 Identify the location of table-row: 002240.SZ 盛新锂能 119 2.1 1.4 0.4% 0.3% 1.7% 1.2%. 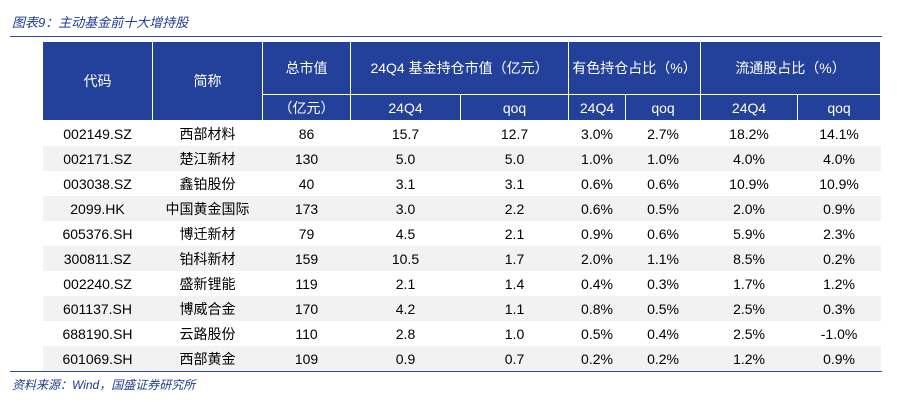
(462, 283).